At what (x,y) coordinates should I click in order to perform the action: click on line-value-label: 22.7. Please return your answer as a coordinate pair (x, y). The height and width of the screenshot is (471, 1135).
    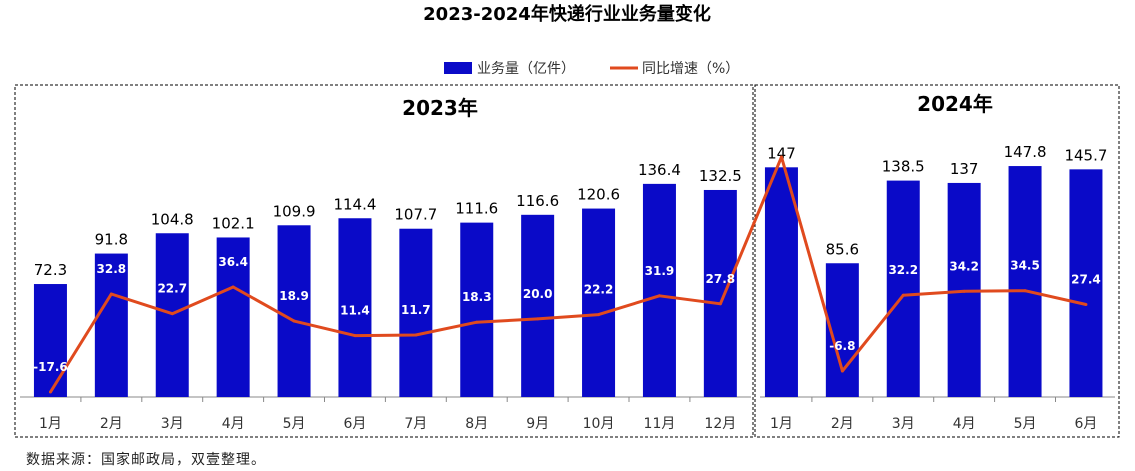
    Looking at the image, I should click on (172, 289).